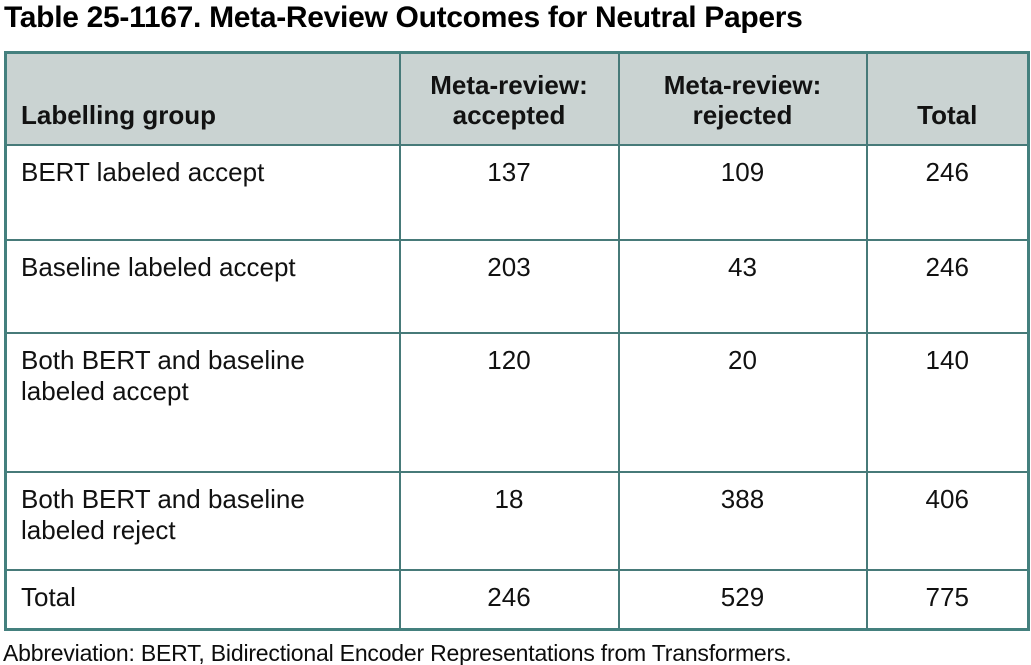 This screenshot has height=665, width=1031. Describe the element at coordinates (742, 286) in the screenshot. I see `rejected-value: 43` at that location.